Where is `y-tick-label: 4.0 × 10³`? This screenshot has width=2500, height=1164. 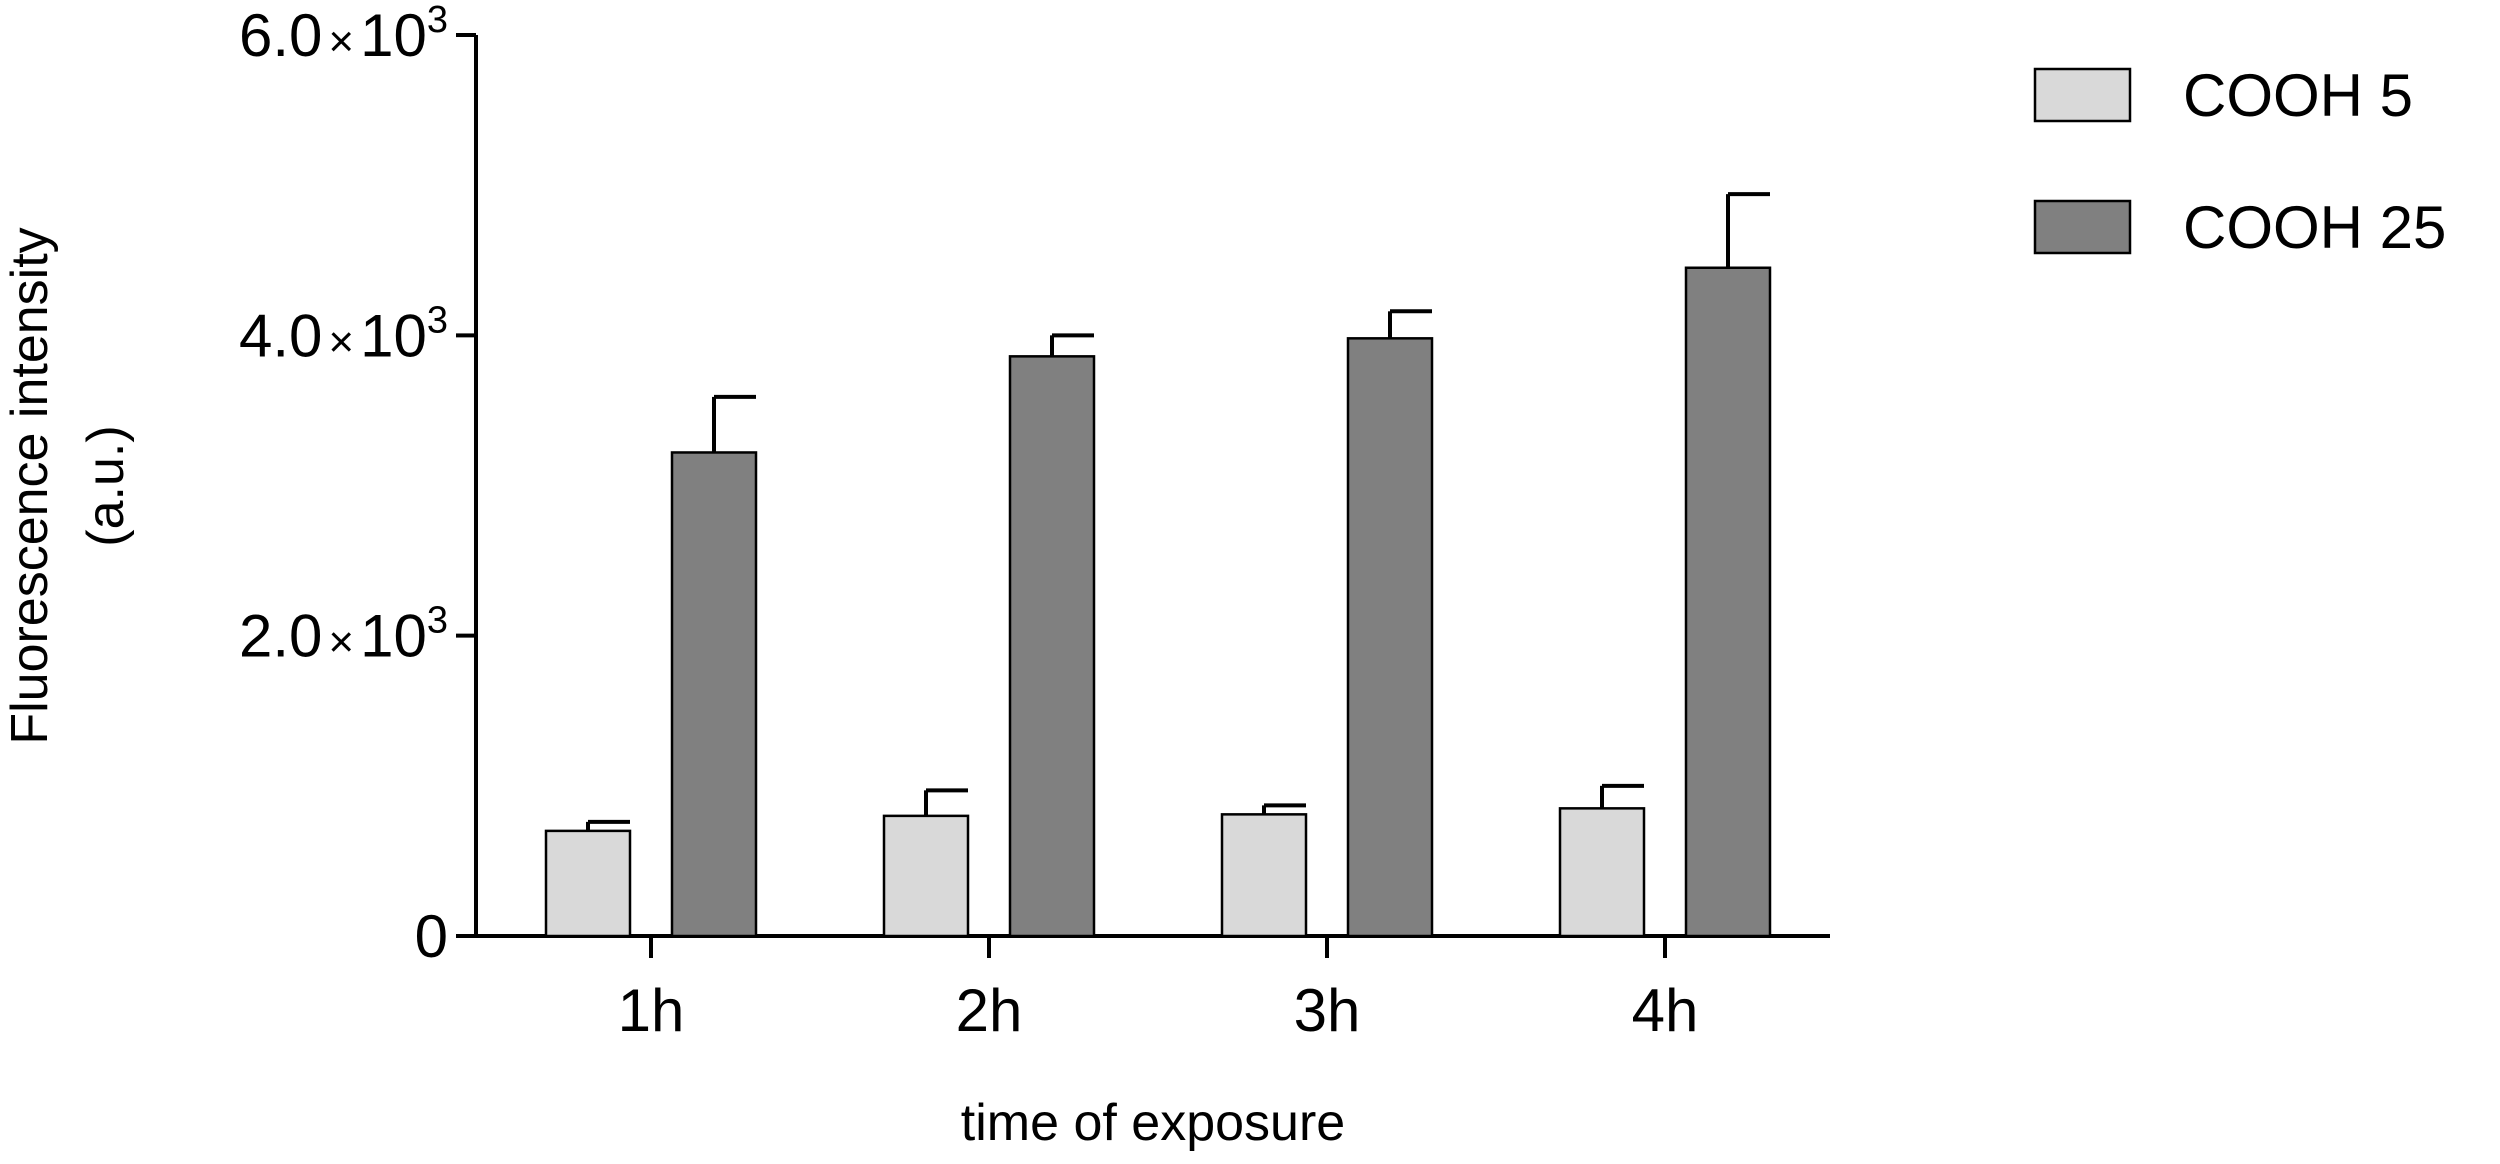
y-tick-label: 4.0 × 10³ is located at coordinates (343, 334).